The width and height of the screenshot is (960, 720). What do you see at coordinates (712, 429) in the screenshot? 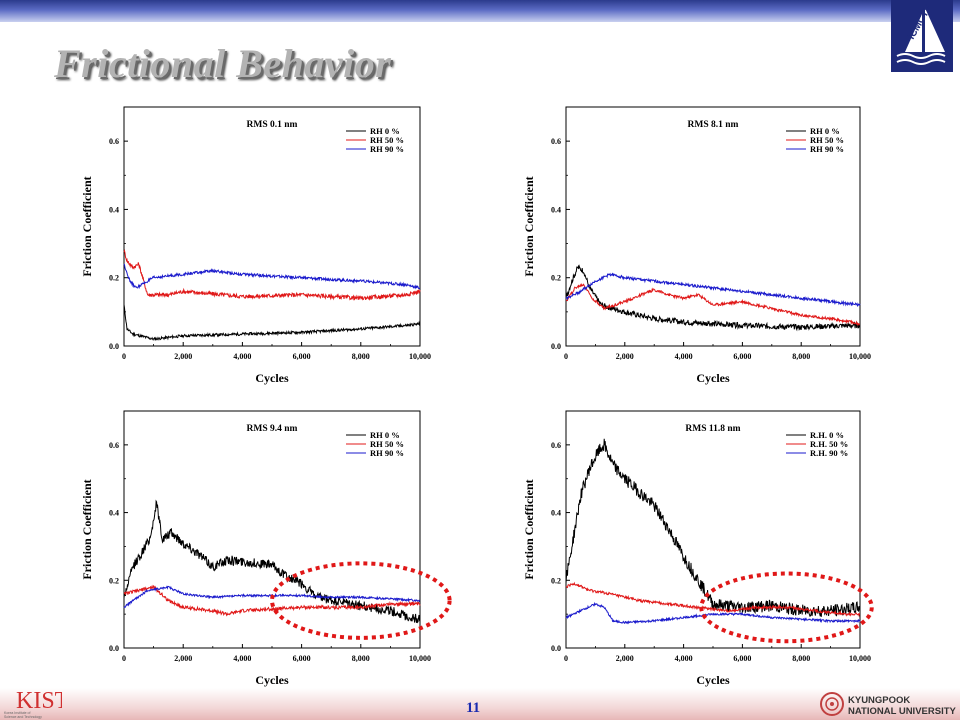
I see `chart-title: RMS 11.8 nm` at bounding box center [712, 429].